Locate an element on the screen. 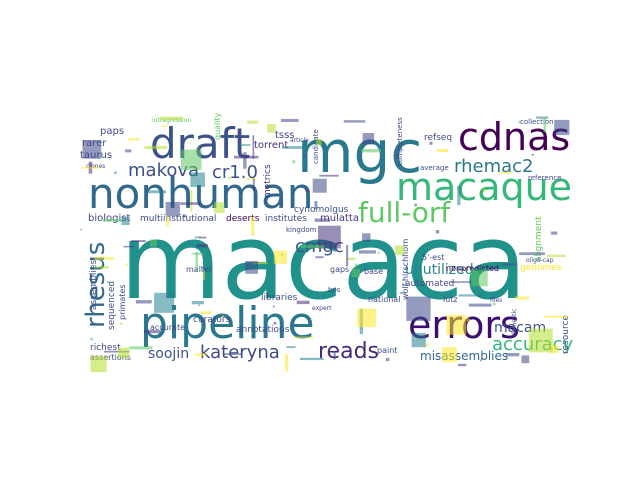 Image resolution: width=640 pixels, height=480 pixels. cloud-word: malter is located at coordinates (199, 269).